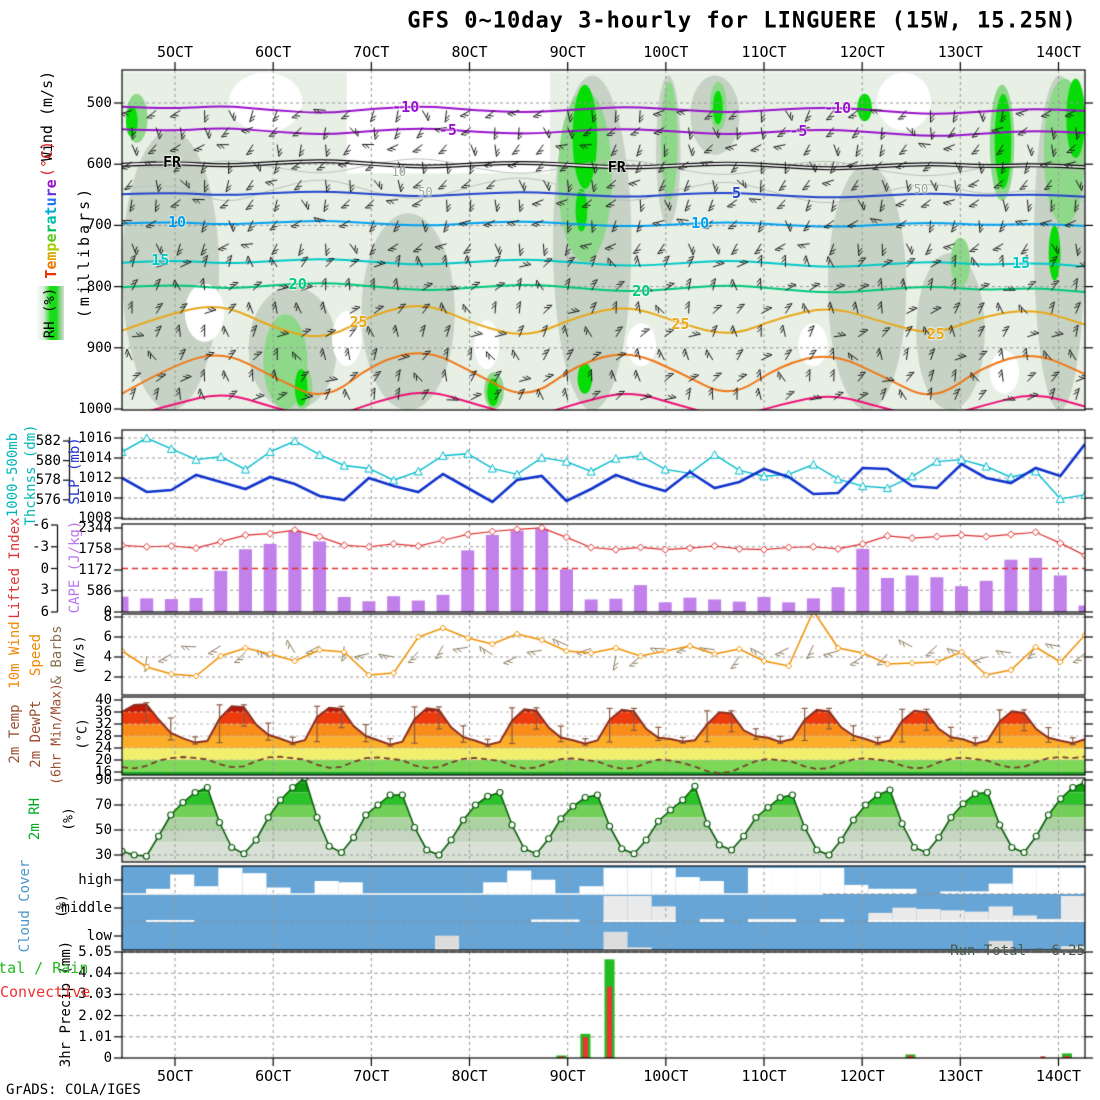 The image size is (1100, 1100). Describe the element at coordinates (99, 347) in the screenshot. I see `pressure-tick-label: 900` at that location.